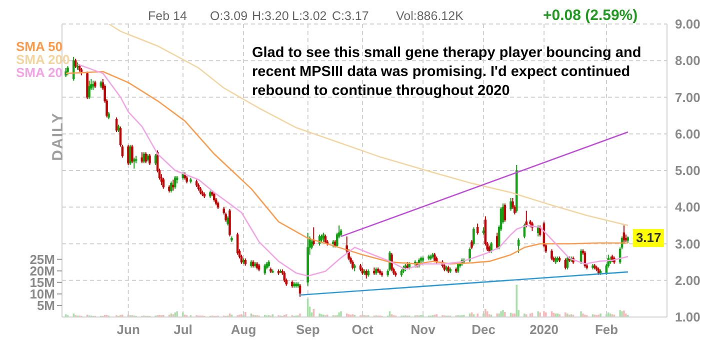 Image resolution: width=721 pixels, height=347 pixels. I want to click on x-tick-label: Dec, so click(484, 330).